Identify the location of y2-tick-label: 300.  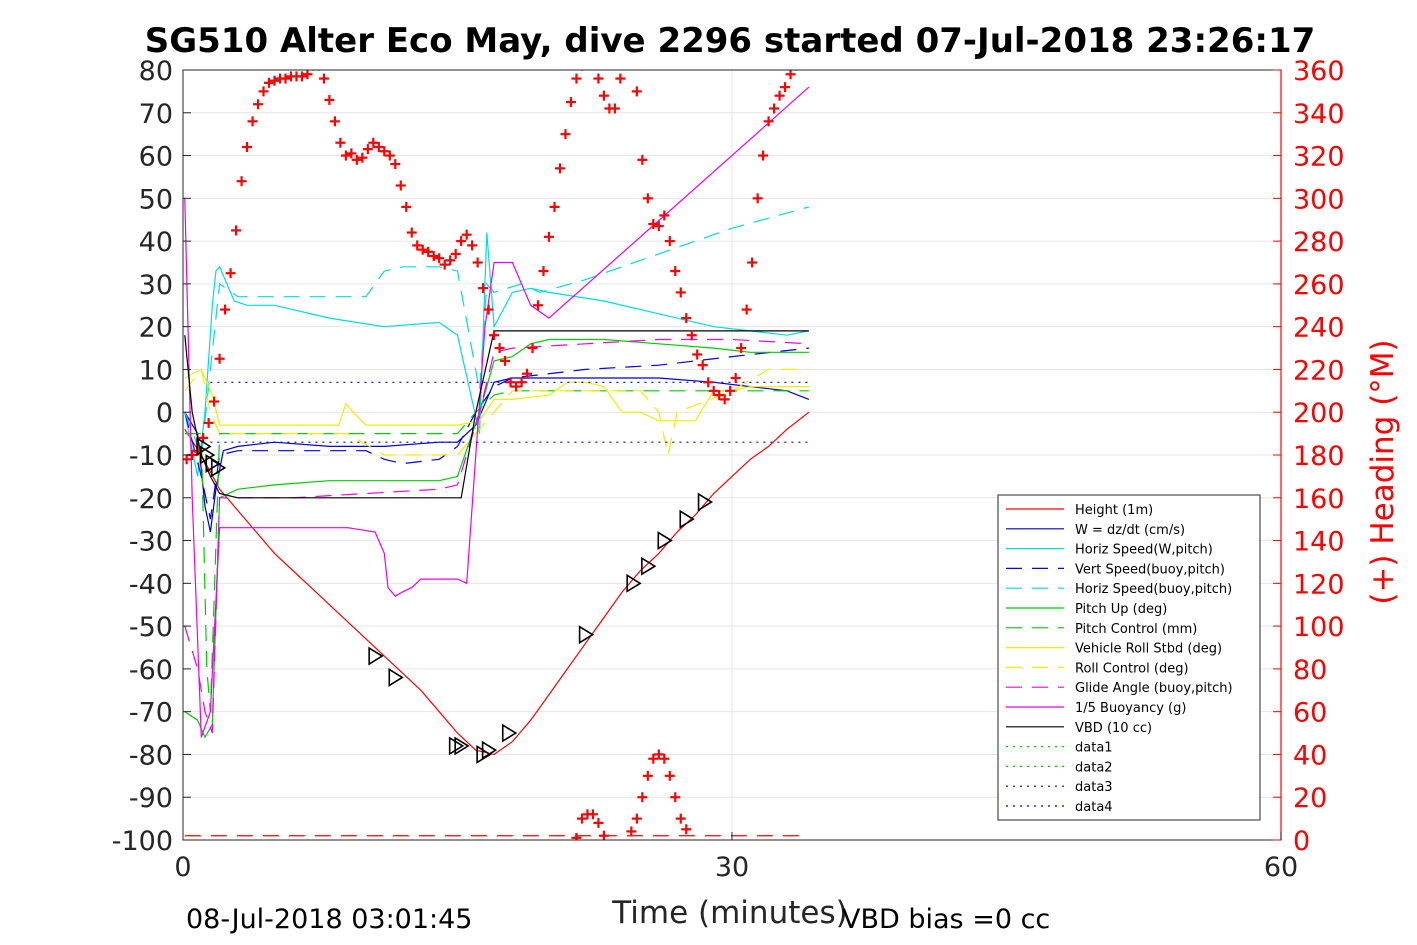
(1319, 199).